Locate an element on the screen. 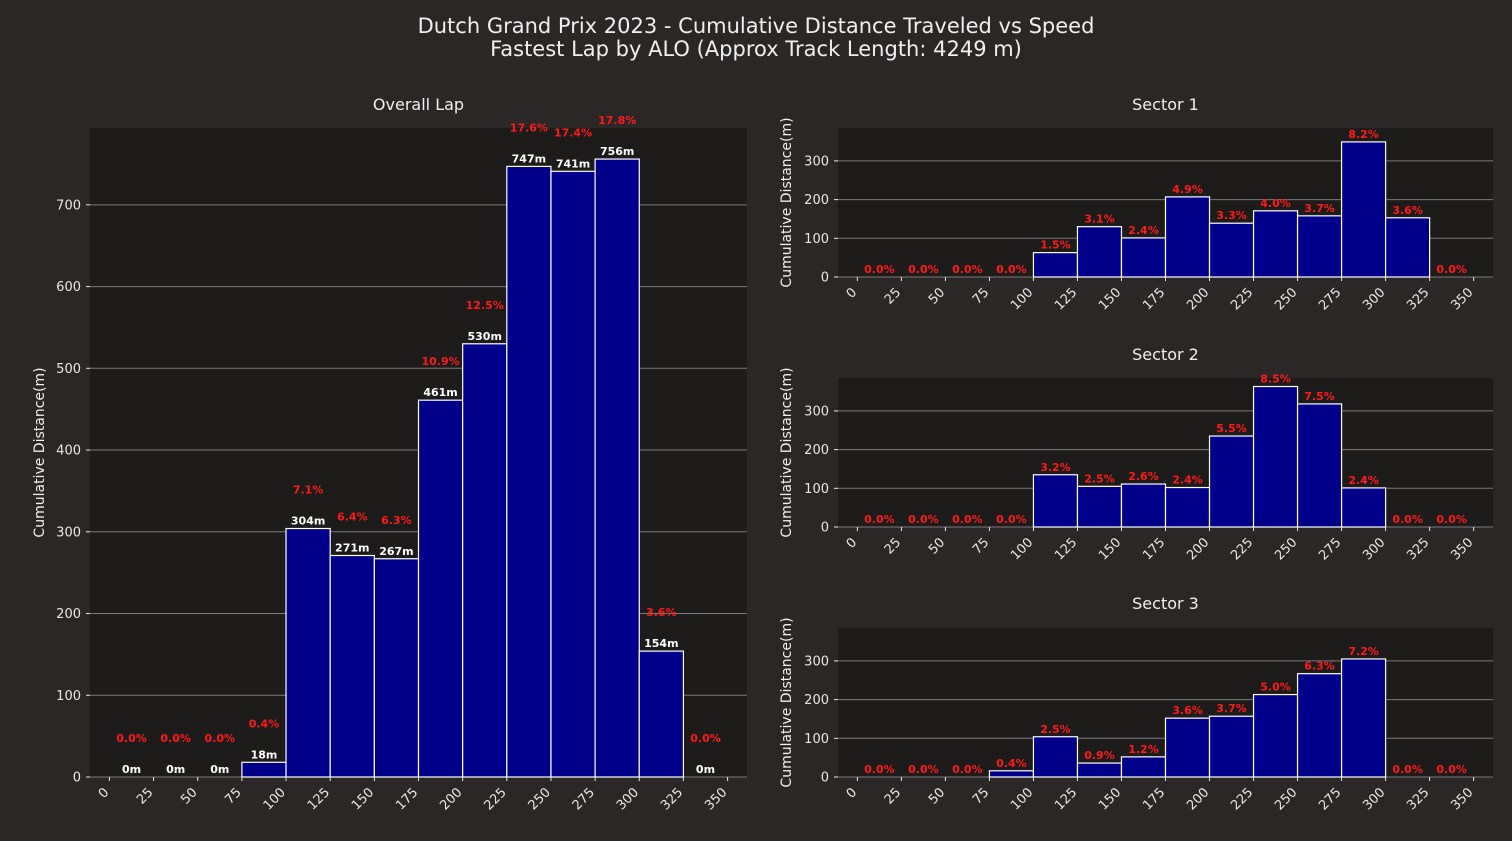  panel-title: Sector 1 is located at coordinates (1165, 104).